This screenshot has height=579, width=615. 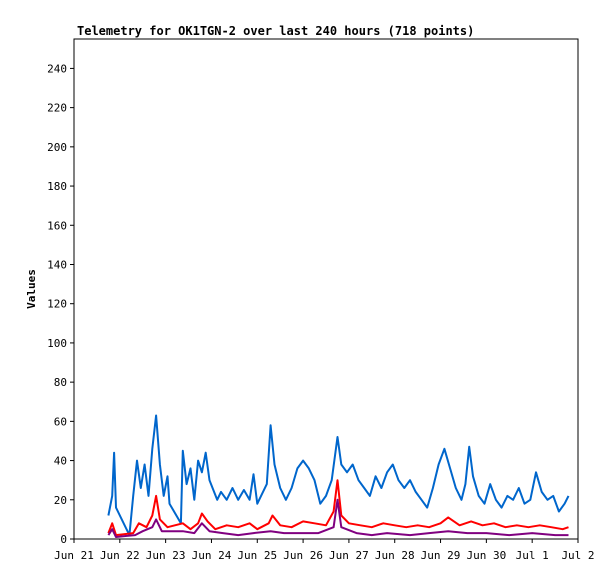 What do you see at coordinates (60, 382) in the screenshot?
I see `y-tick-label: 80` at bounding box center [60, 382].